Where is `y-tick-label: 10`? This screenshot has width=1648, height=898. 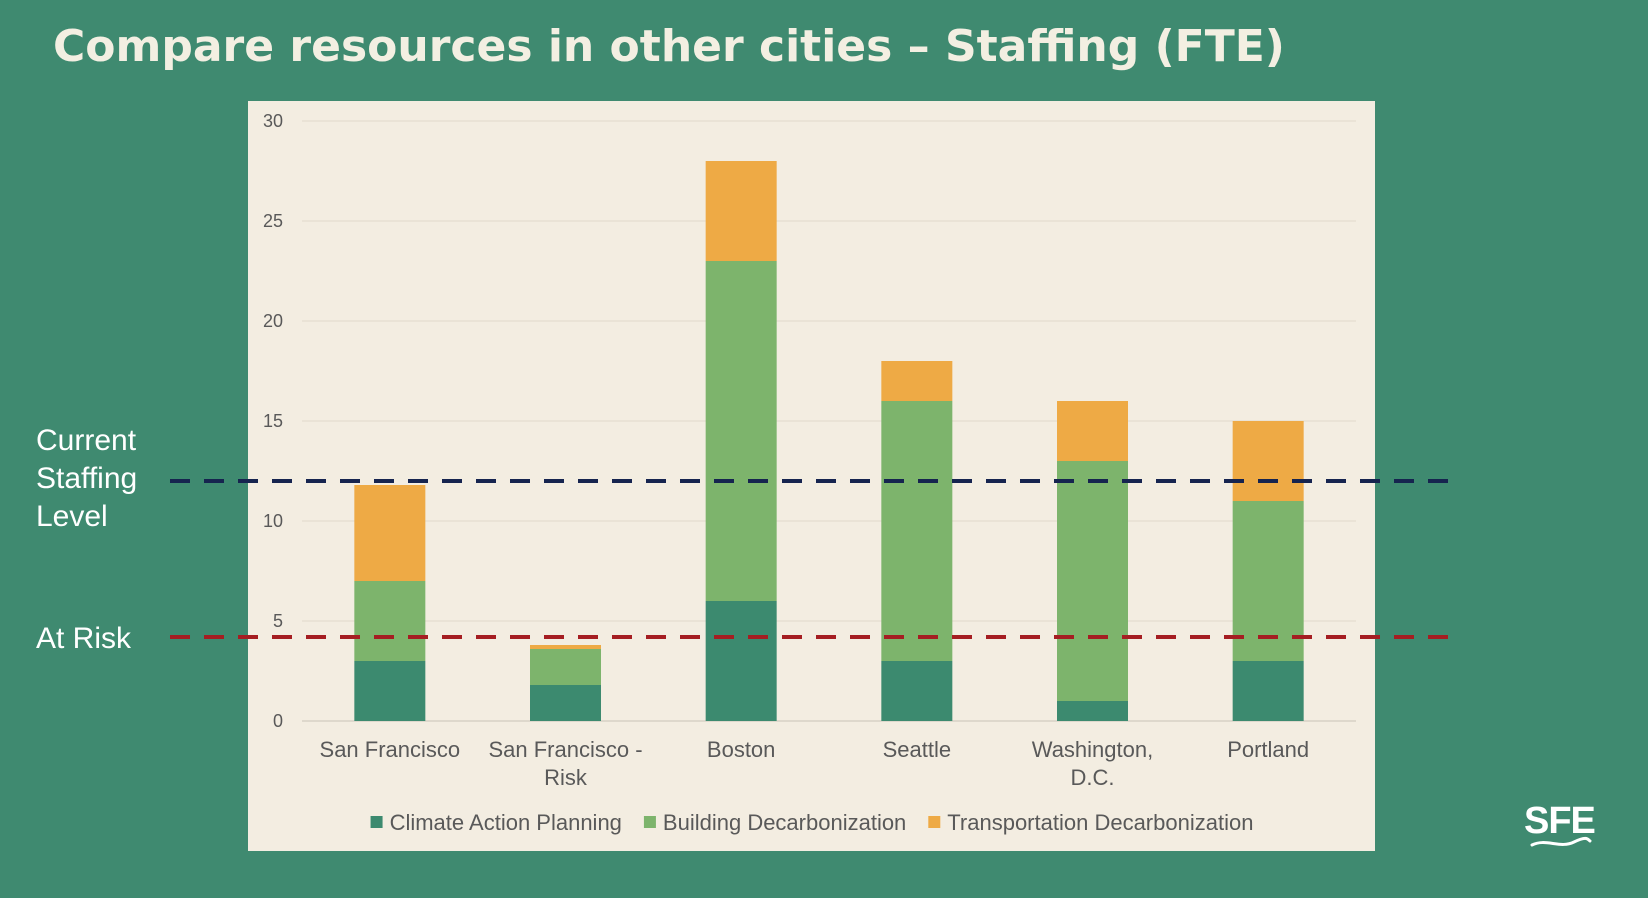 y-tick-label: 10 is located at coordinates (273, 521).